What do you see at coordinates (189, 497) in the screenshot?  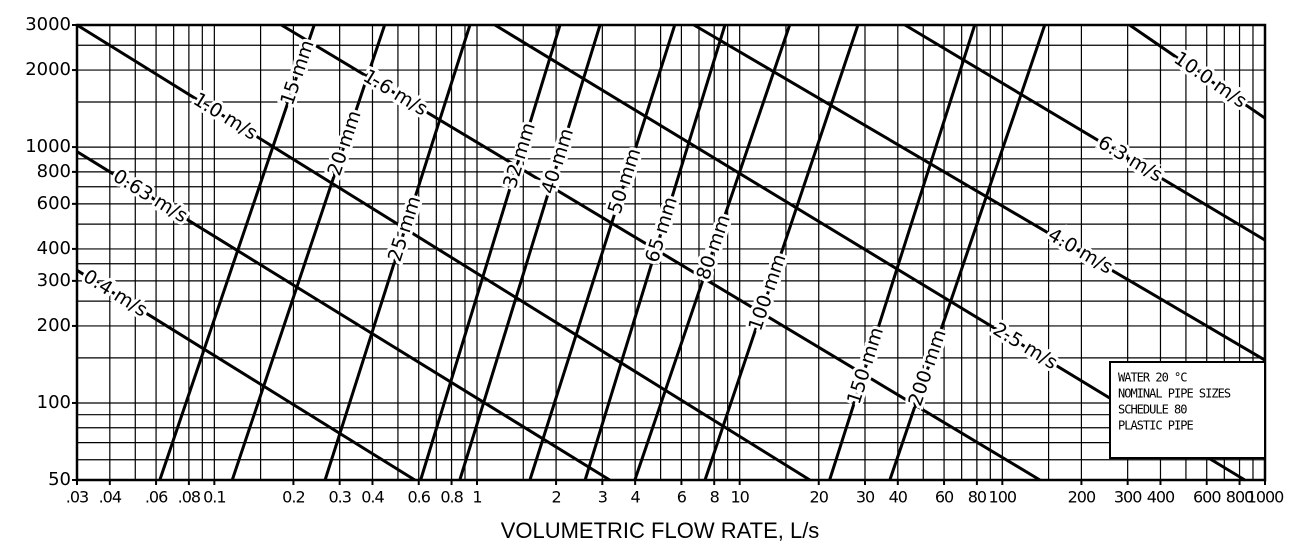 I see `x-tick-label: .08` at bounding box center [189, 497].